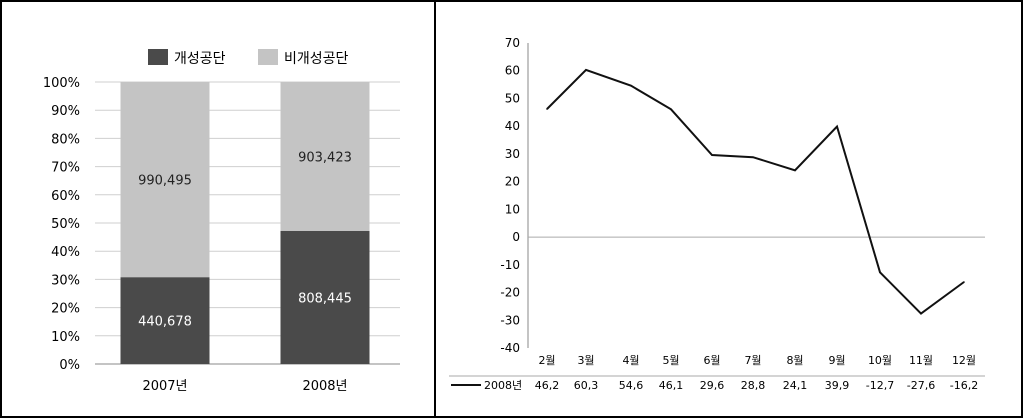 The height and width of the screenshot is (418, 1023). I want to click on bar-x-axis-ticks: 2007년 2008년, so click(244, 386).